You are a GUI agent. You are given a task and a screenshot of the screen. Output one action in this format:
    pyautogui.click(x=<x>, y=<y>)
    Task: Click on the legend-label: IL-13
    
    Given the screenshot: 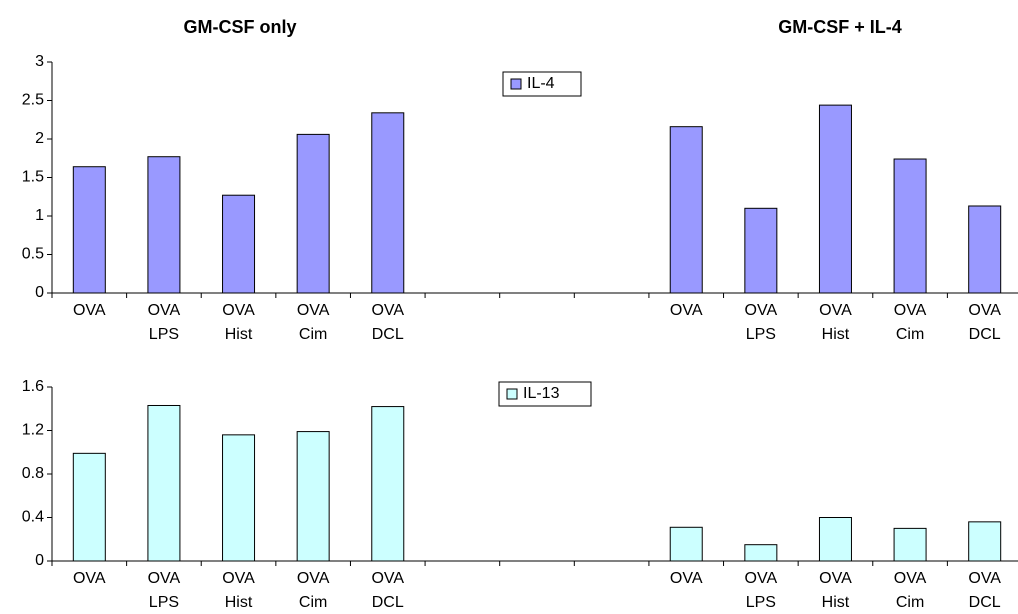 What is the action you would take?
    pyautogui.click(x=541, y=393)
    